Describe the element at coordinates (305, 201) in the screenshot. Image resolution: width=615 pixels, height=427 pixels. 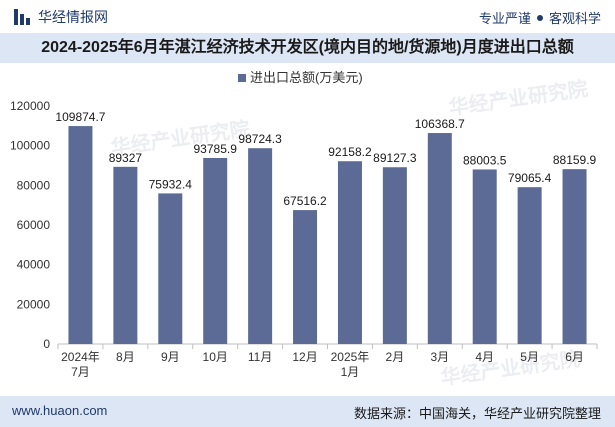
I see `data-label: 67516.2` at that location.